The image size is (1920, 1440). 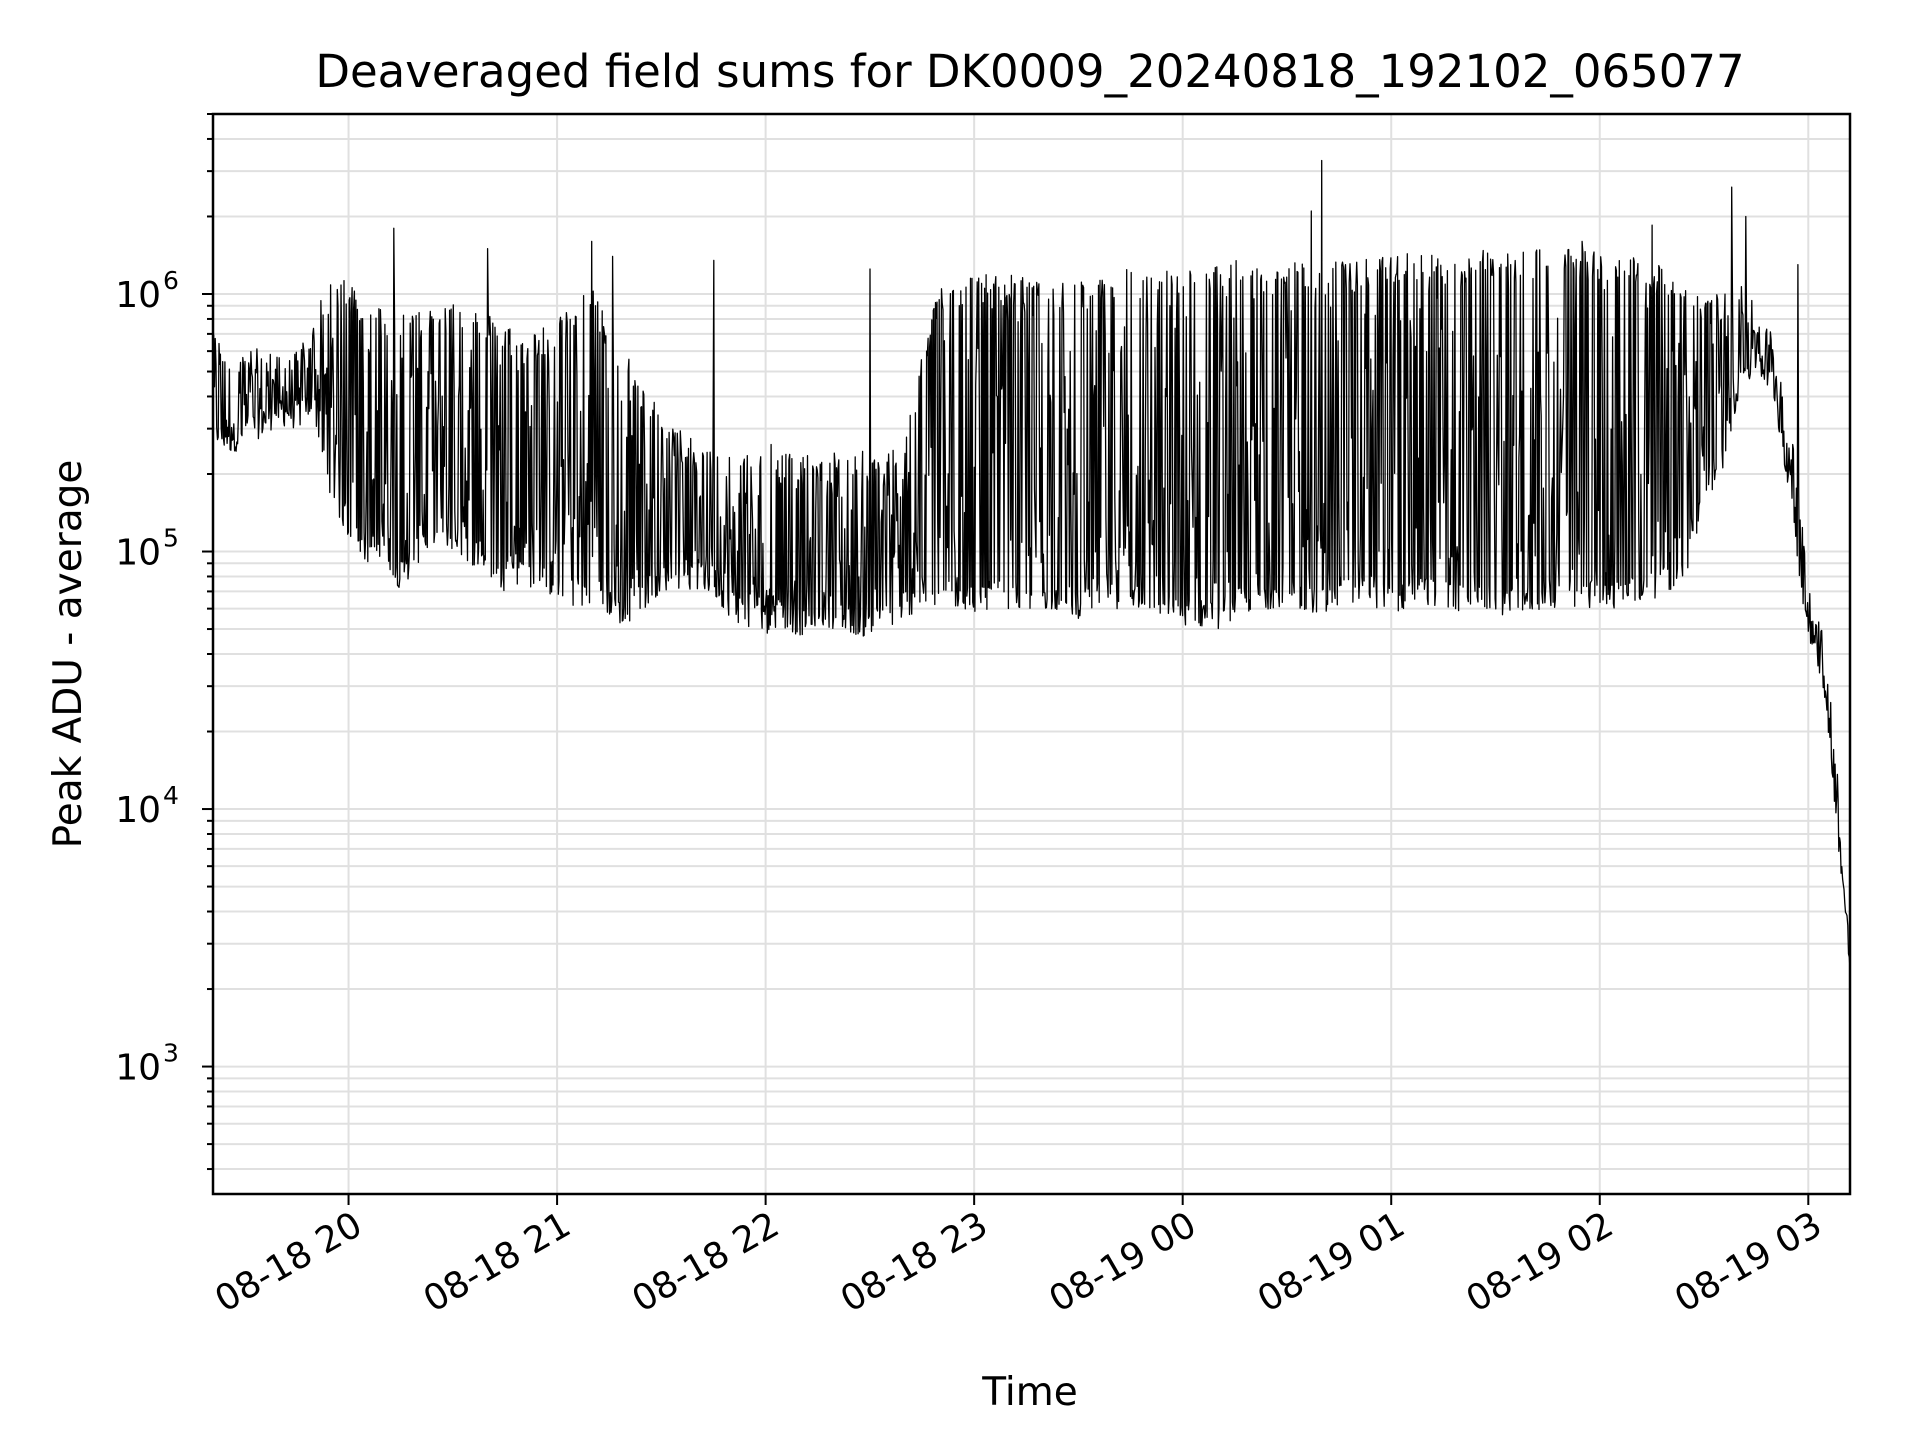 I want to click on y-axis-label: Peak ADU - average, so click(x=68, y=654).